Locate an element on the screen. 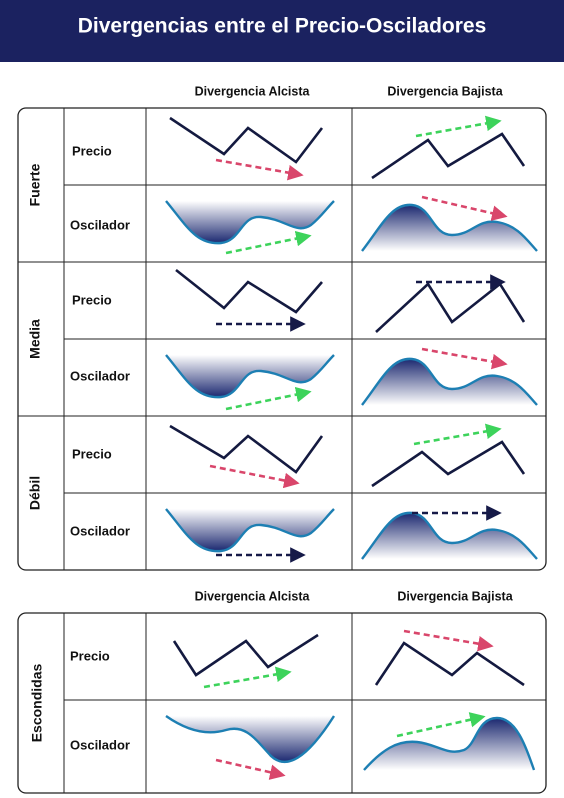 This screenshot has height=798, width=564. header-band is located at coordinates (282, 31).